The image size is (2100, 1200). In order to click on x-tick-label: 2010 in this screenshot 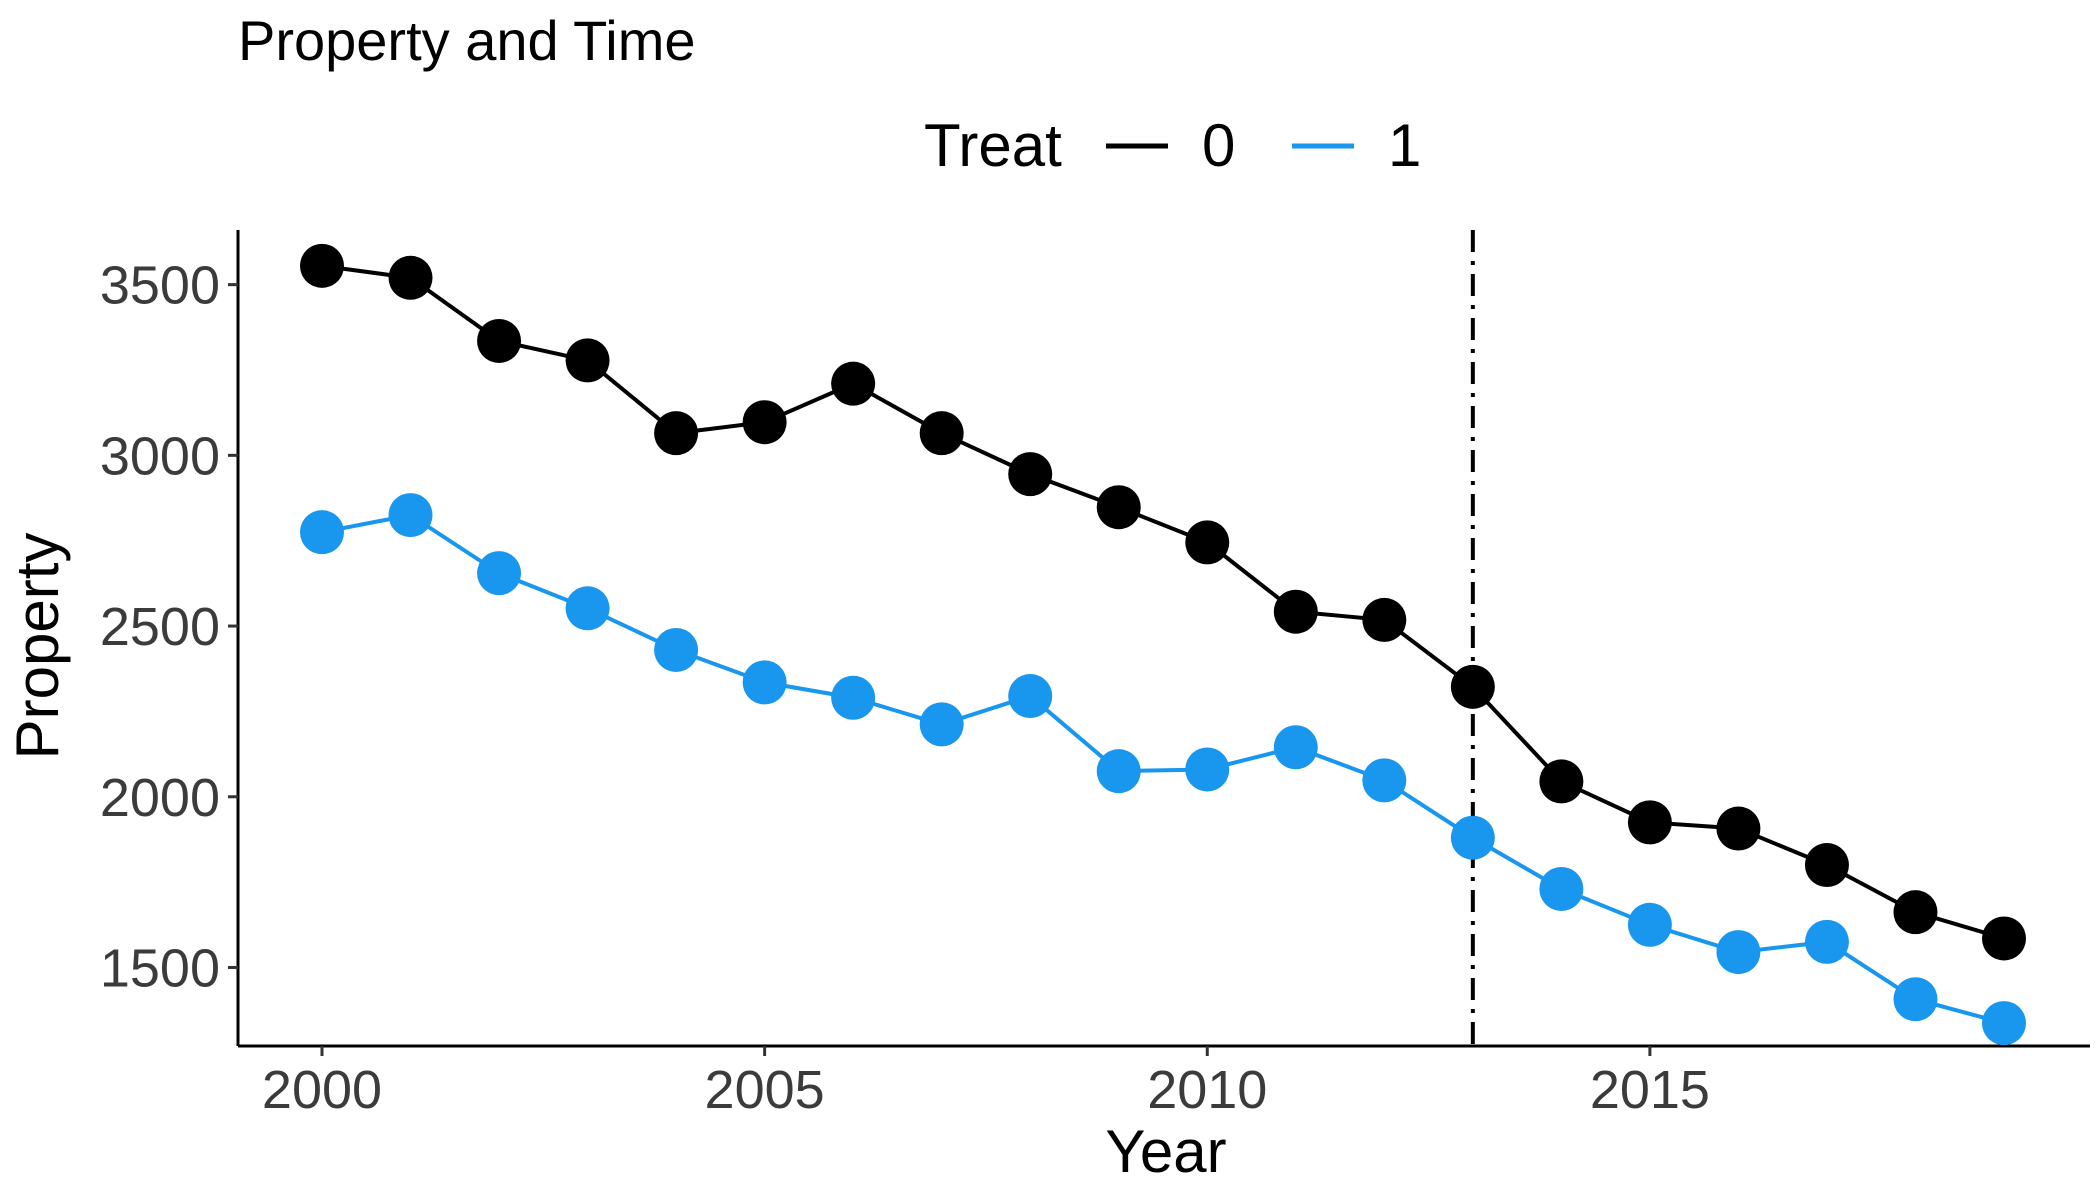, I will do `click(1207, 1090)`.